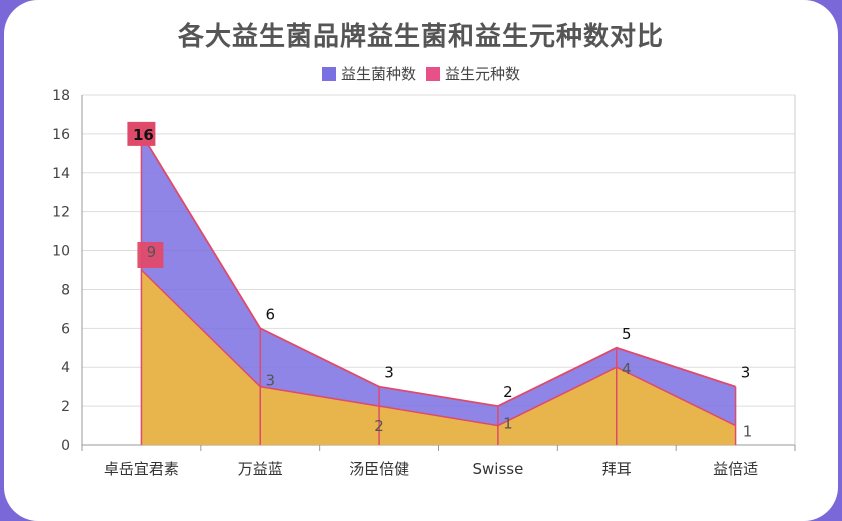 The width and height of the screenshot is (842, 521). I want to click on legend-item-series-1: 益生菌种数, so click(368, 73).